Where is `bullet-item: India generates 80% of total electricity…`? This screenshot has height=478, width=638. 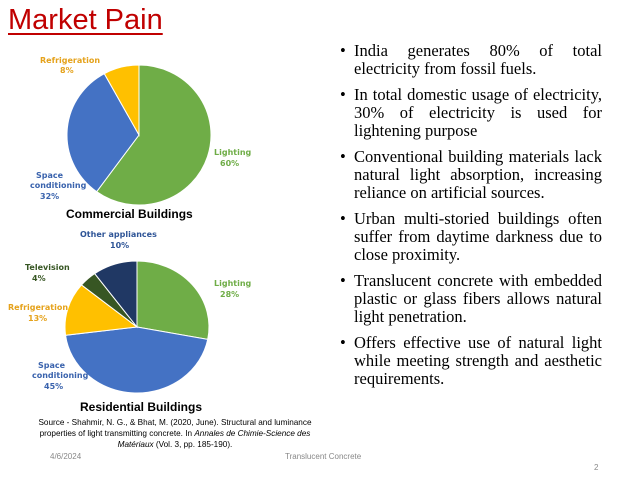 bullet-item: India generates 80% of total electricity… is located at coordinates (471, 60).